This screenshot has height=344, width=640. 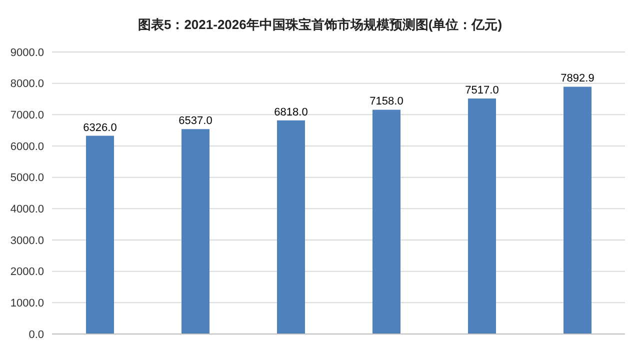 I want to click on data-label: 6537.0, so click(x=195, y=121).